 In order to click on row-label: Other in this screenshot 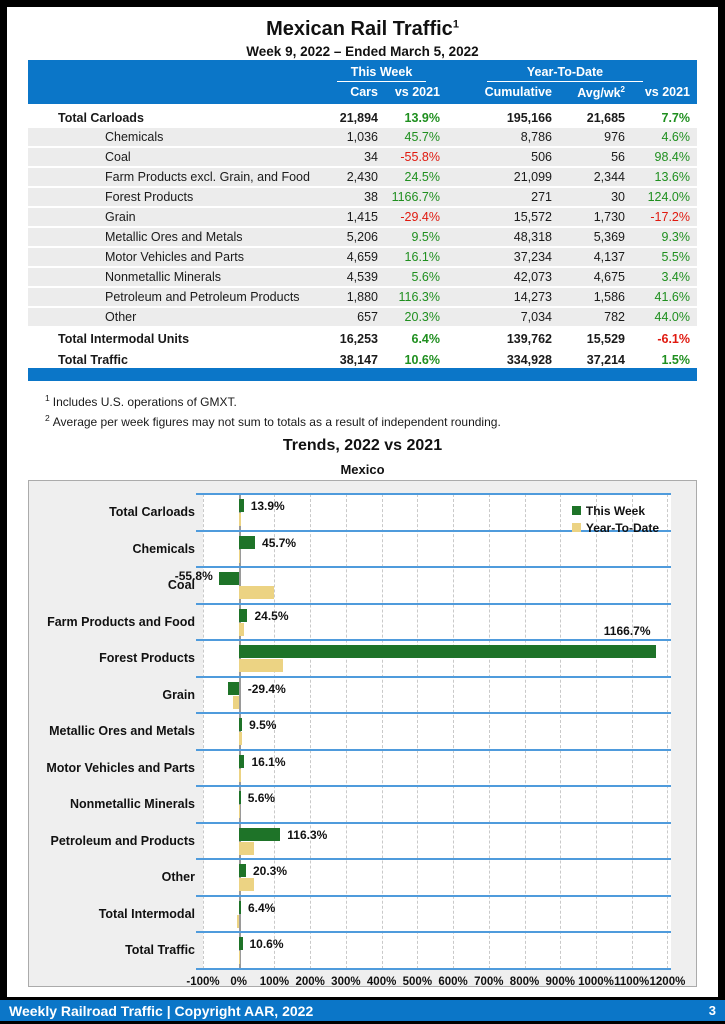, I will do `click(121, 317)`.